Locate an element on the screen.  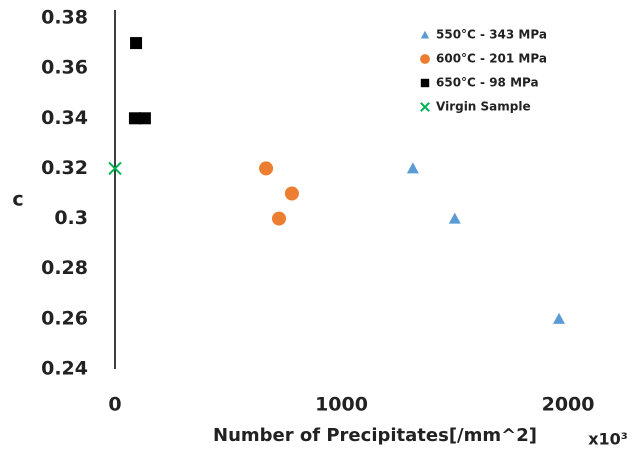
legend-label: 550°C - 343 MPa is located at coordinates (491, 35).